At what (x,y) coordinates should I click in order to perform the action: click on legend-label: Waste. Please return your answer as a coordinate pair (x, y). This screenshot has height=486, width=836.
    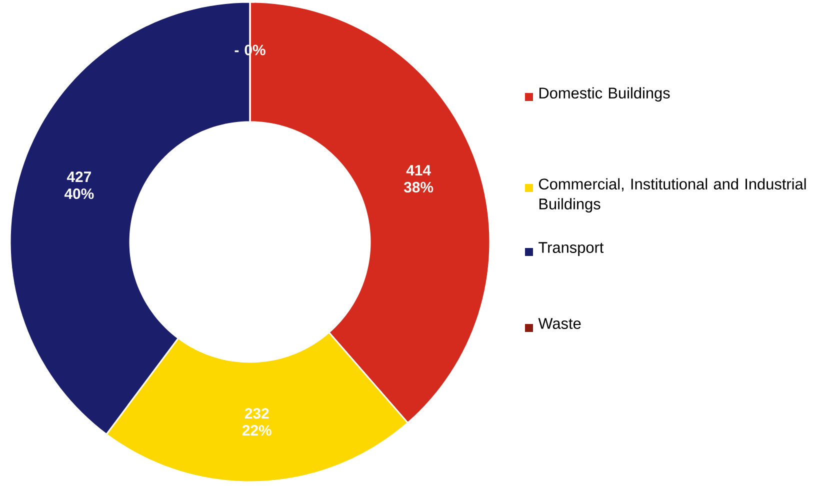
    Looking at the image, I should click on (559, 323).